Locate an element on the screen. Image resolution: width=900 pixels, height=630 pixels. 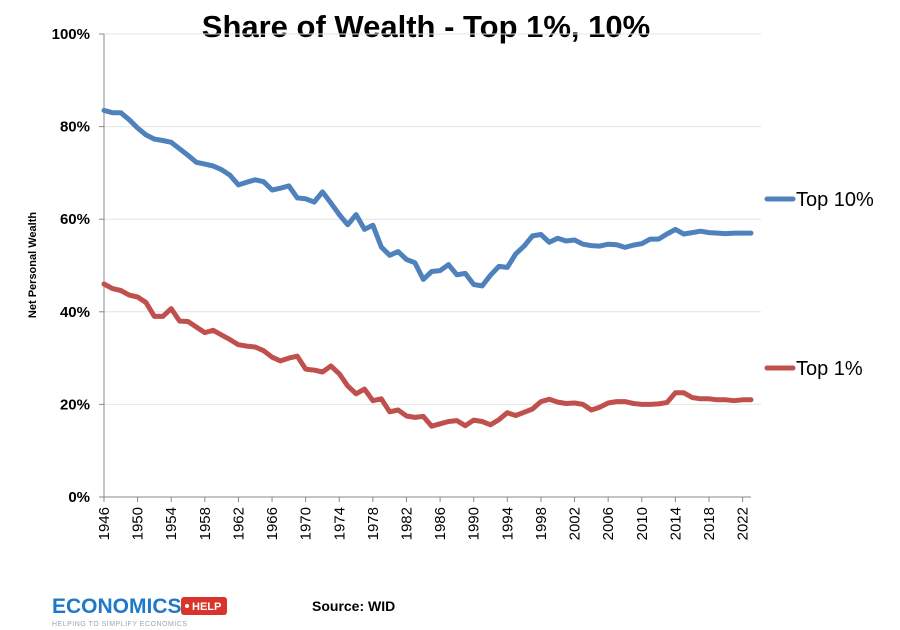
x-tick-label: 1998 is located at coordinates (541, 523).